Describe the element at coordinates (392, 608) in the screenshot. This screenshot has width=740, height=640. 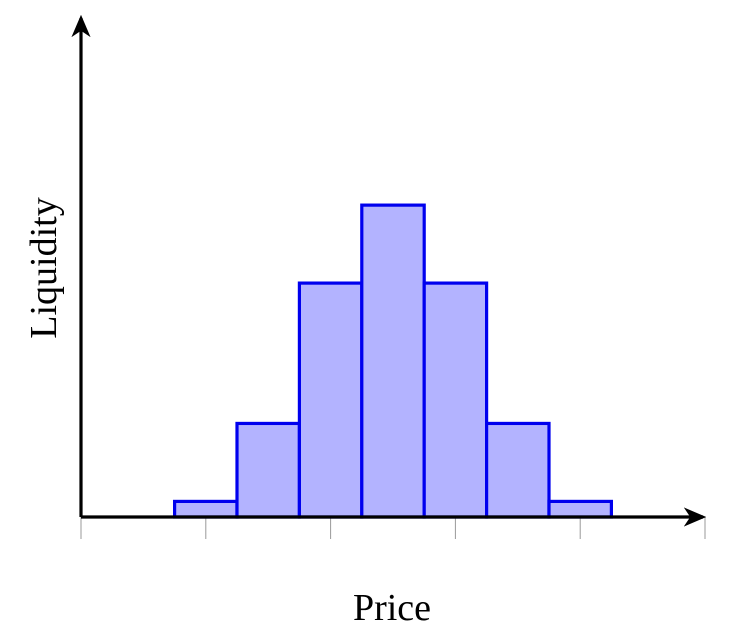
I see `x-axis-label: Price` at that location.